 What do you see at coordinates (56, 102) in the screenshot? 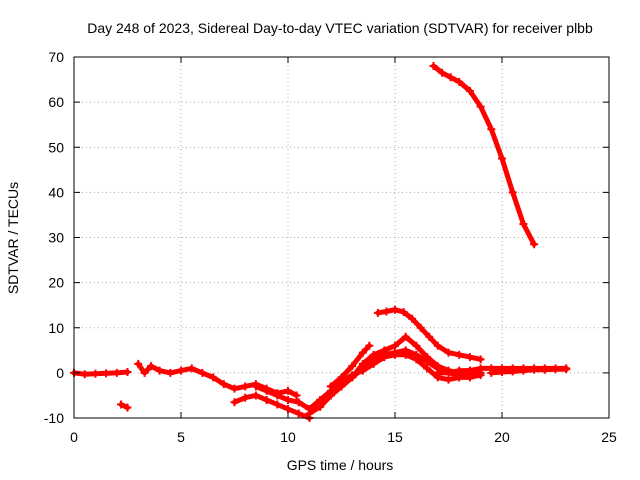
I see `y-tick-label: 60` at bounding box center [56, 102].